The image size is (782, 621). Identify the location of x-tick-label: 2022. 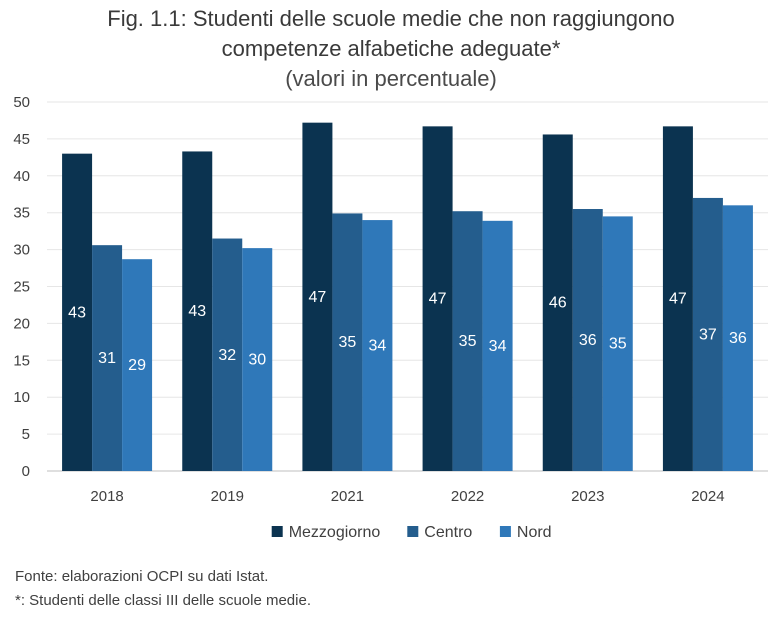
(467, 496).